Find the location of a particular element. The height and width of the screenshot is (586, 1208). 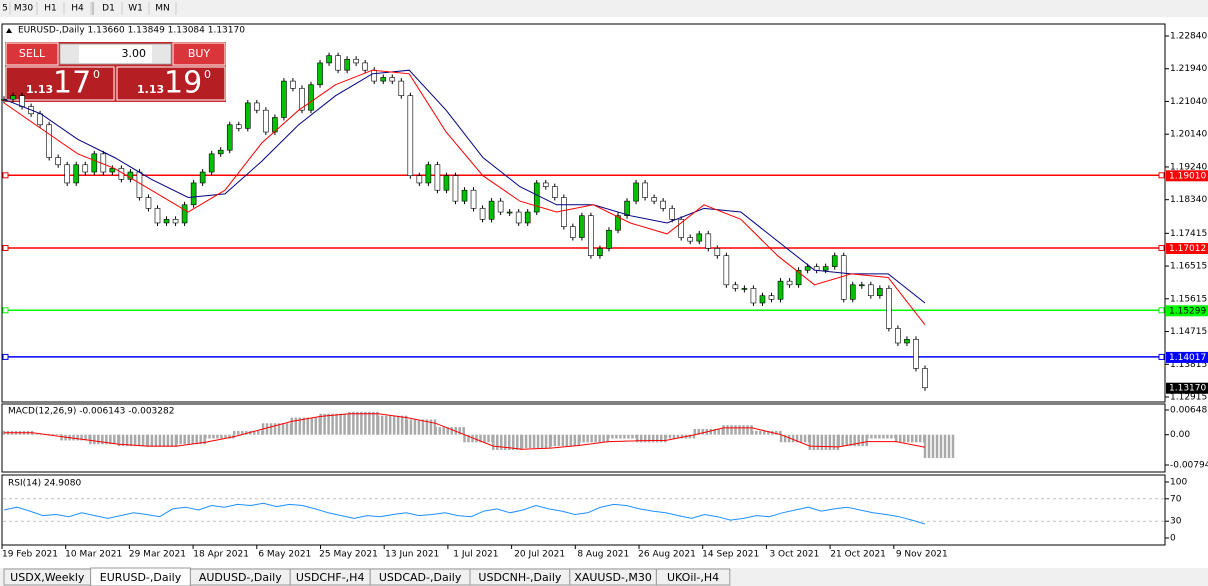

x-tick-label: 3 Oct 2021 is located at coordinates (794, 555).